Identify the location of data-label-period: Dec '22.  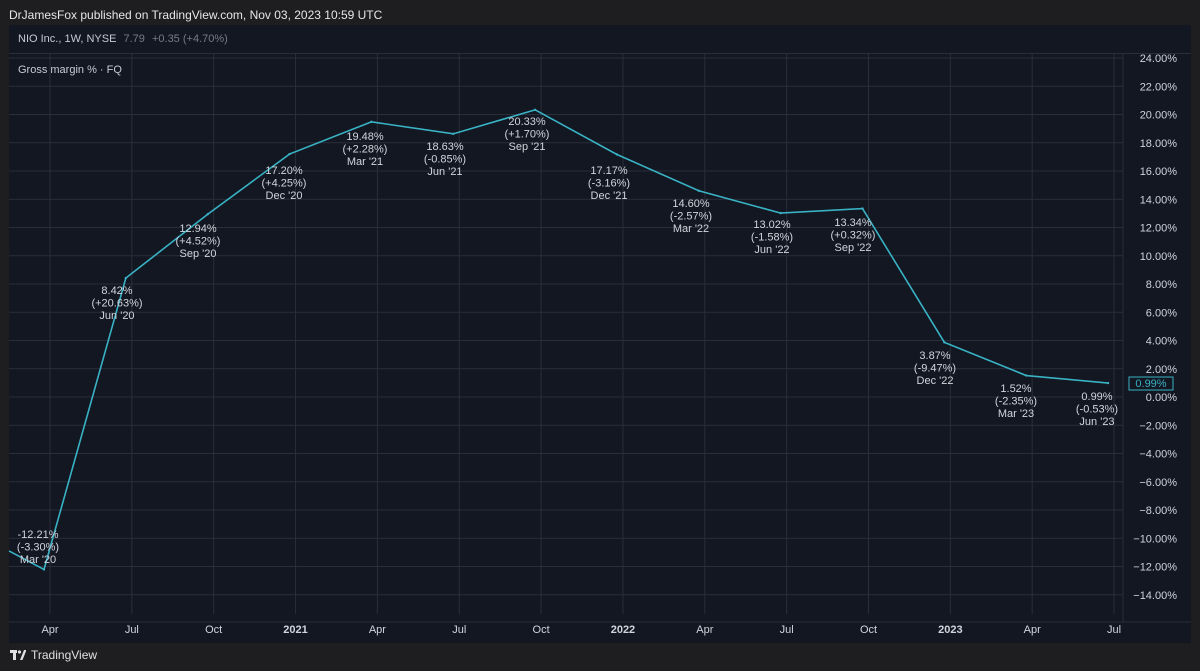
(935, 381).